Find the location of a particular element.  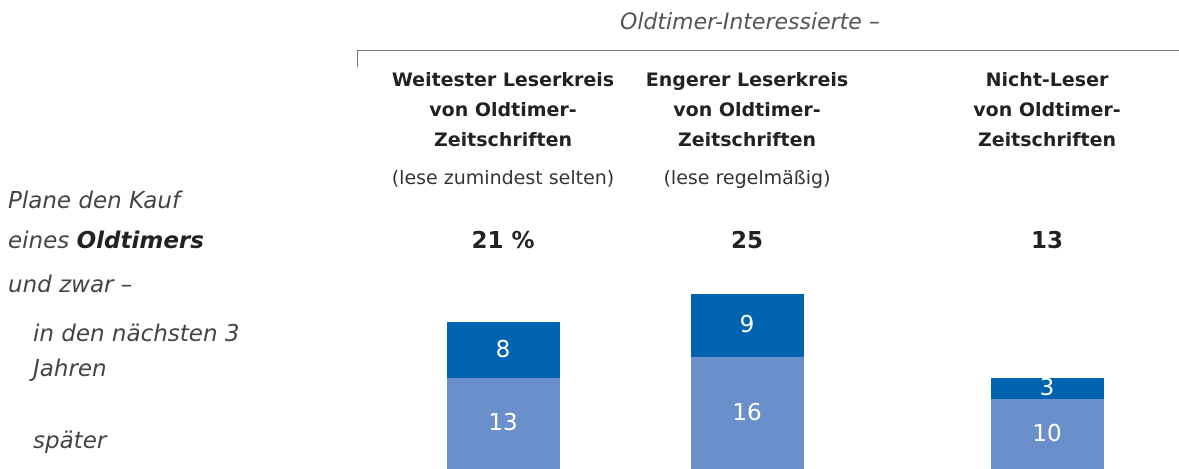

bracket is located at coordinates (768, 58).